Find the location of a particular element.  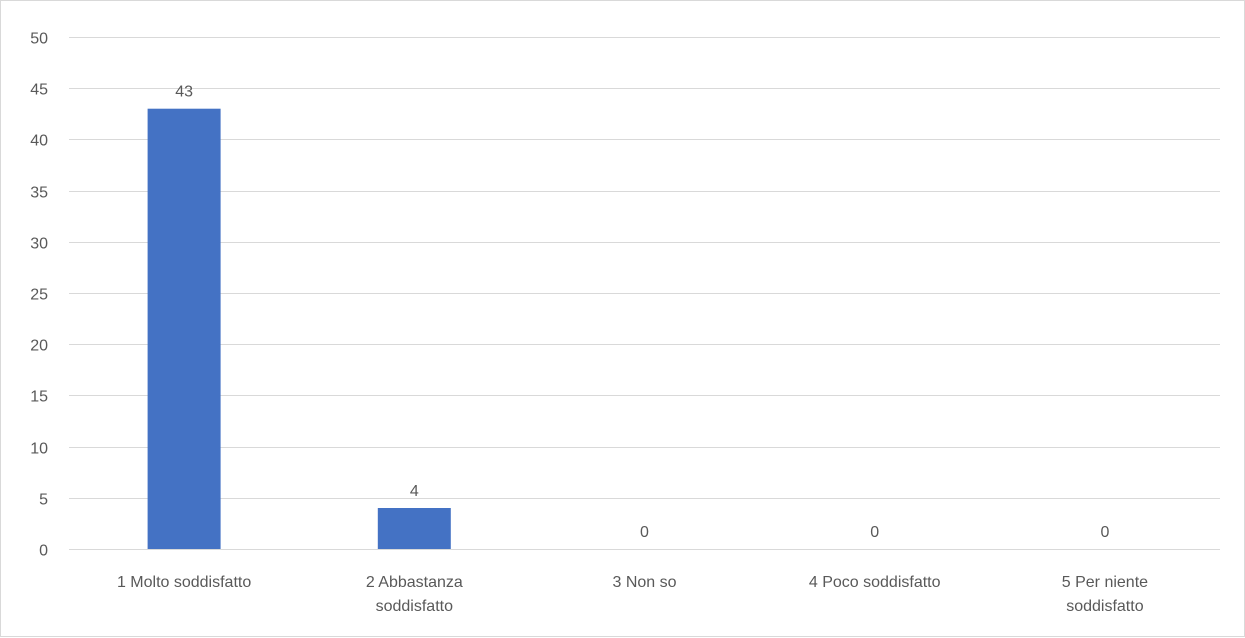

y-tick-label: 20 is located at coordinates (39, 346).